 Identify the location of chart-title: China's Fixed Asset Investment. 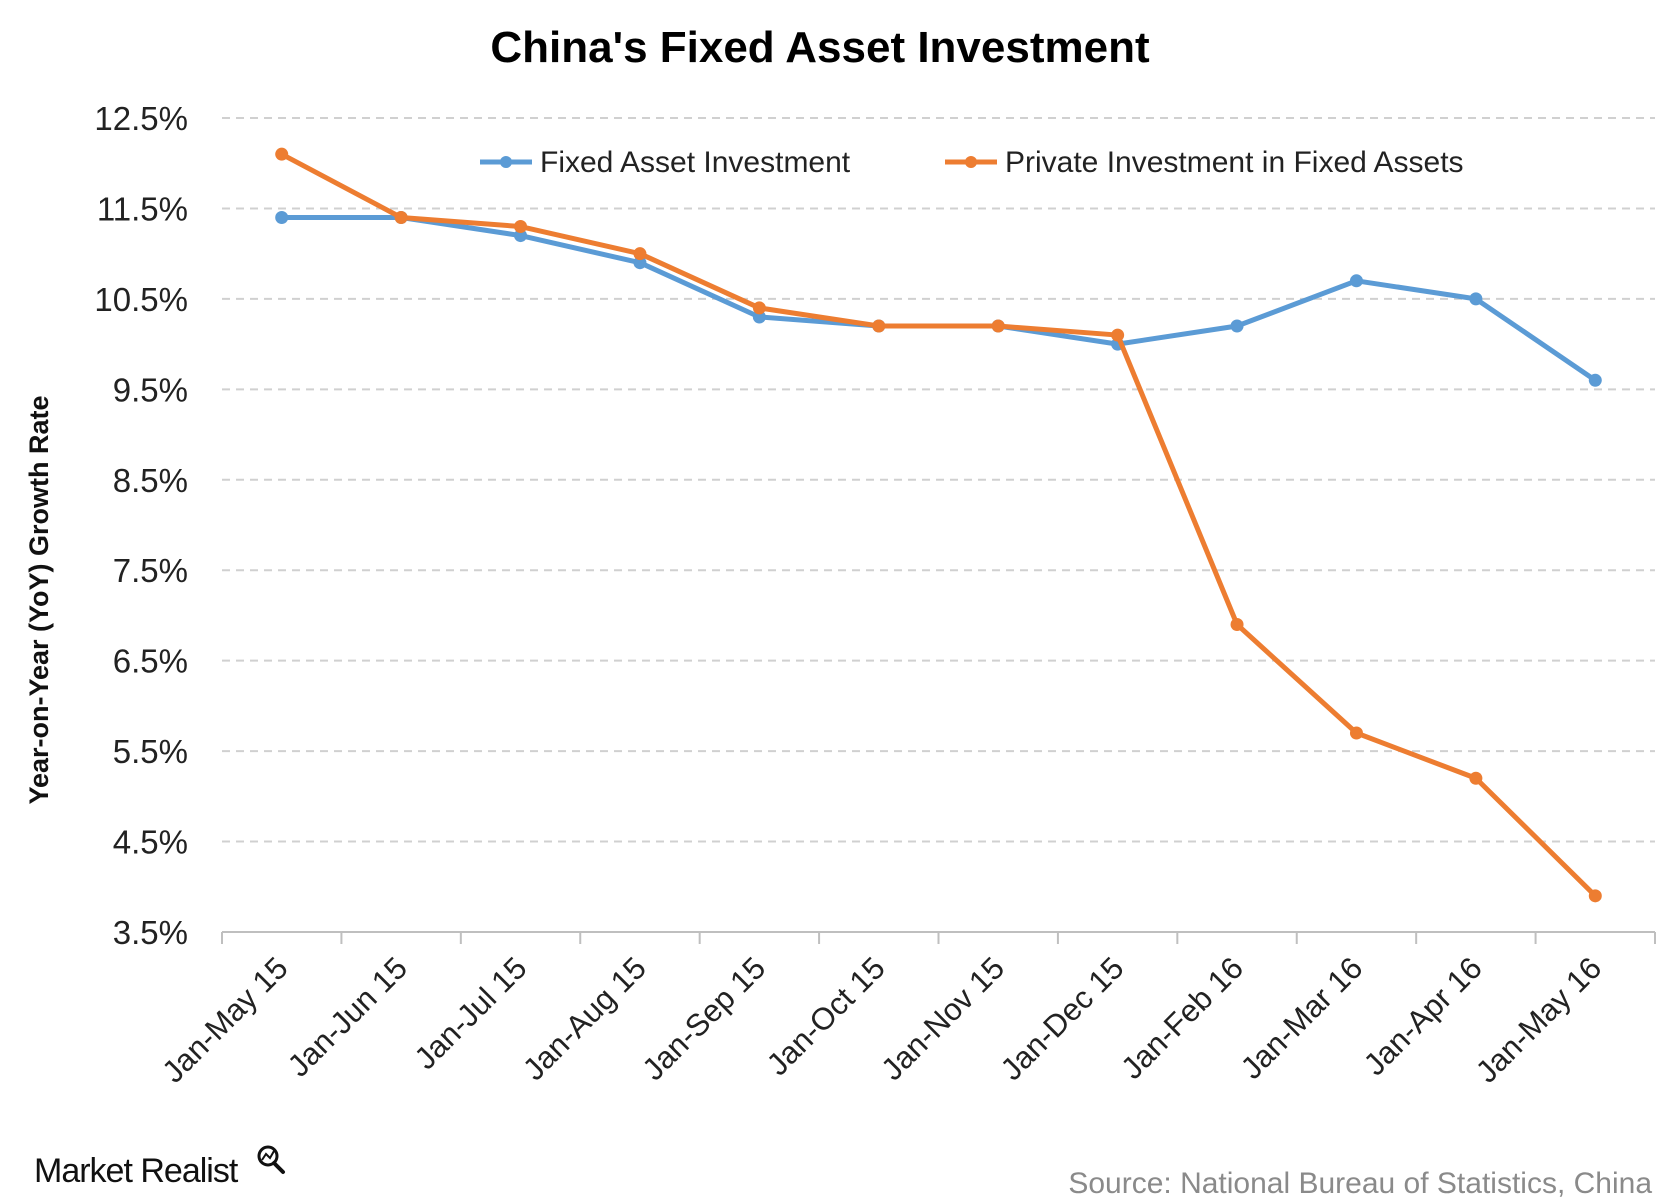
(820, 47).